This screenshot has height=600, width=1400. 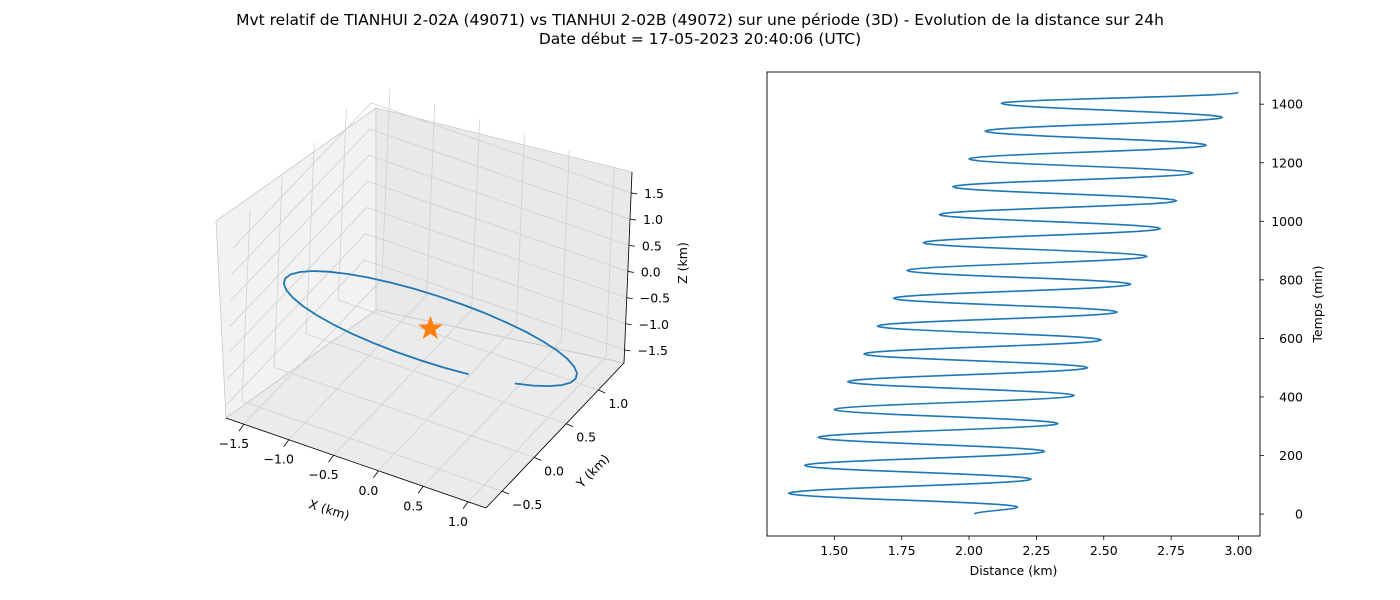 What do you see at coordinates (652, 245) in the screenshot?
I see `z-tick-label-3d: 0.5` at bounding box center [652, 245].